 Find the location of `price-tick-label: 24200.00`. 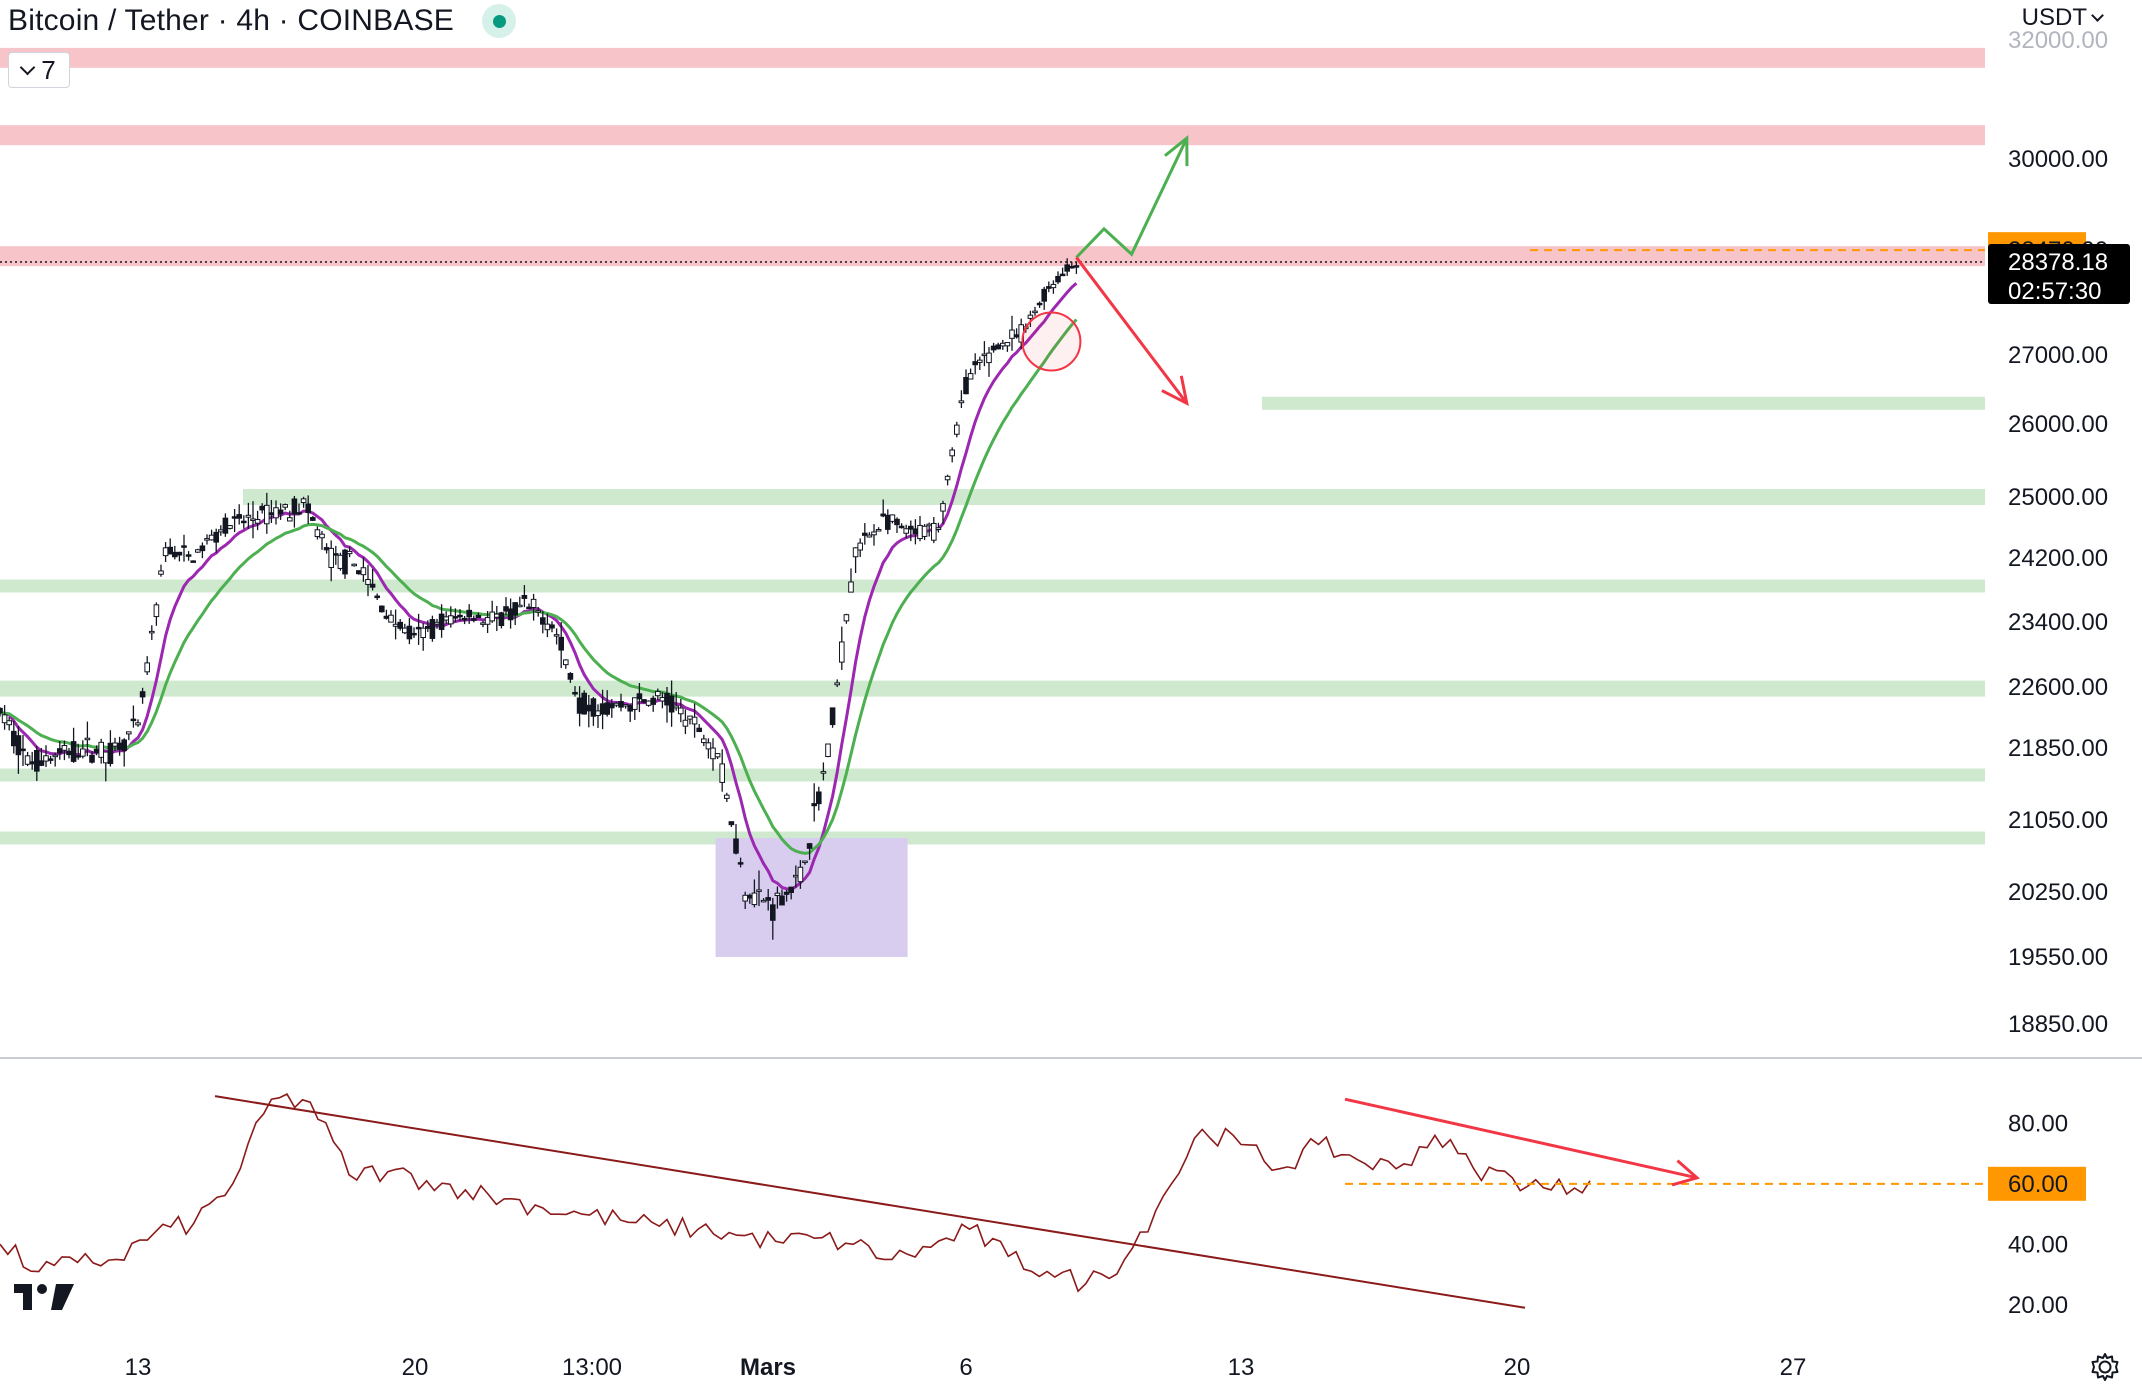

price-tick-label: 24200.00 is located at coordinates (2058, 558).